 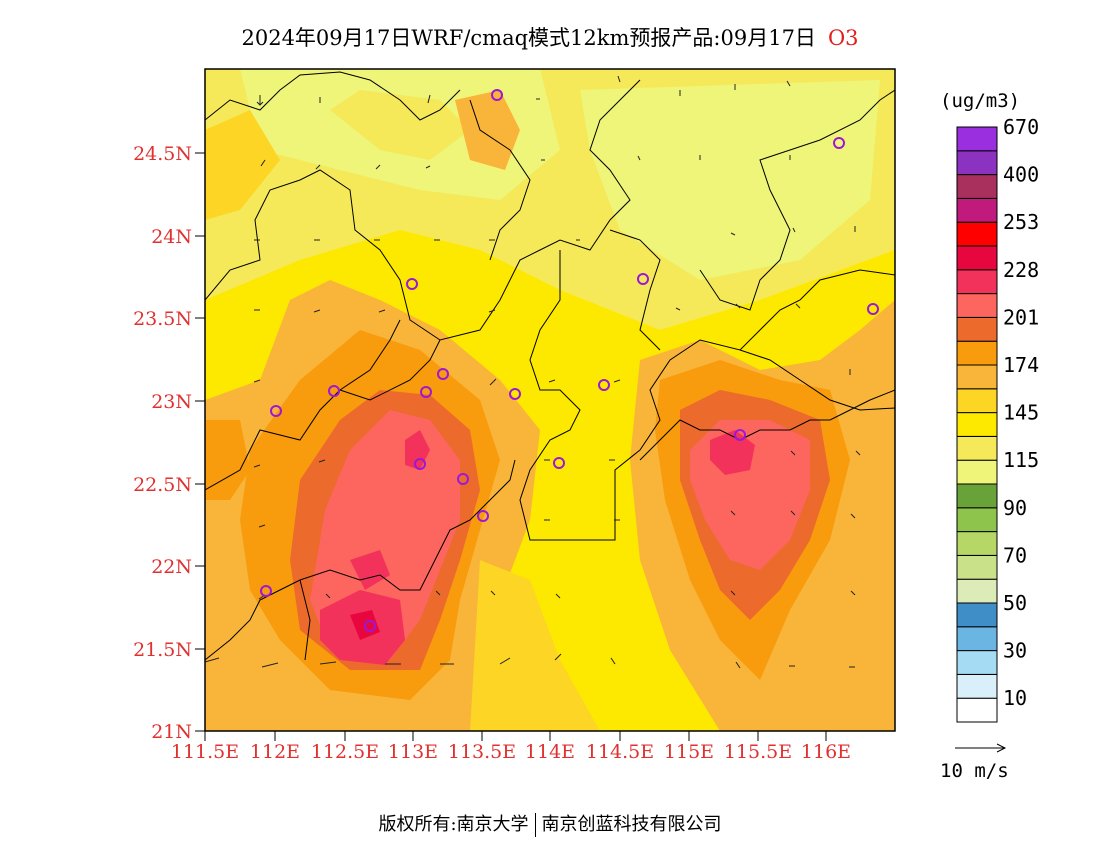 I want to click on title-text: 2024年09月17日WRF/cmaq模式12km预报产品:09月17日, so click(x=528, y=38).